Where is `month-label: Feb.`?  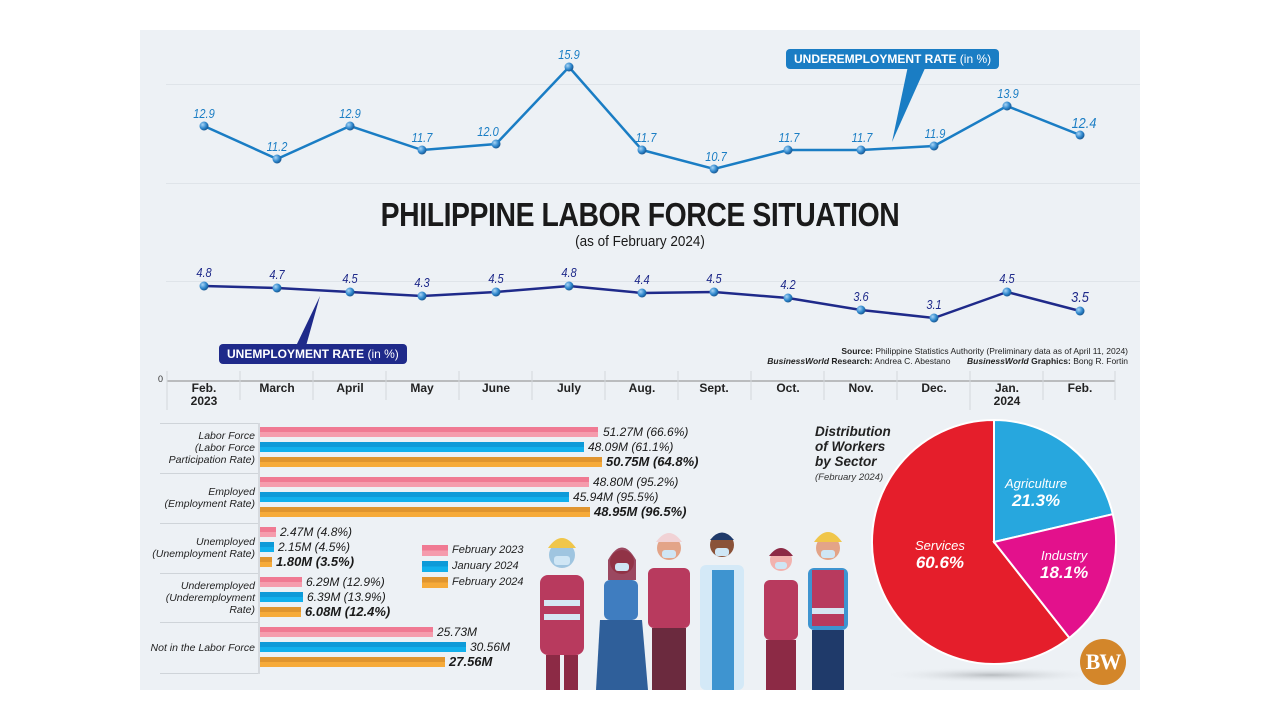
month-label: Feb. is located at coordinates (1080, 388).